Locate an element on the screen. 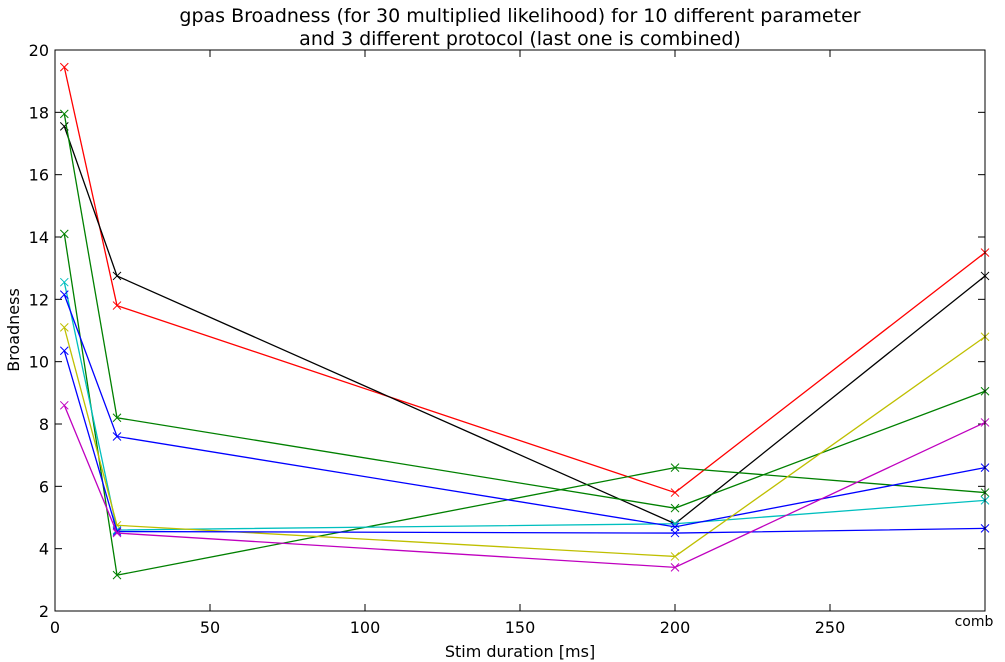 Image resolution: width=1005 pixels, height=662 pixels. y-tick-label: 6 is located at coordinates (44, 486).